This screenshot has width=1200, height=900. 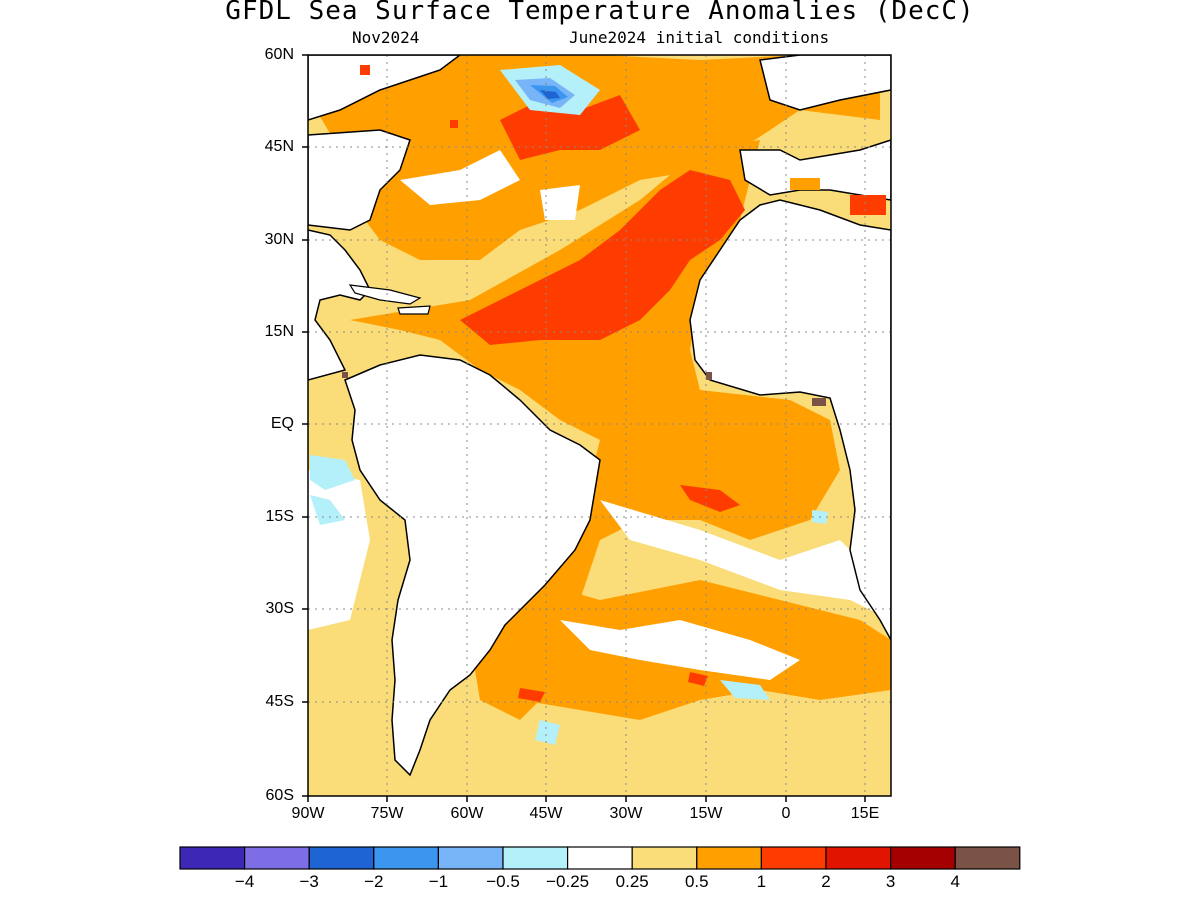 I want to click on colorbar-tick-label: 0.5, so click(x=696, y=881).